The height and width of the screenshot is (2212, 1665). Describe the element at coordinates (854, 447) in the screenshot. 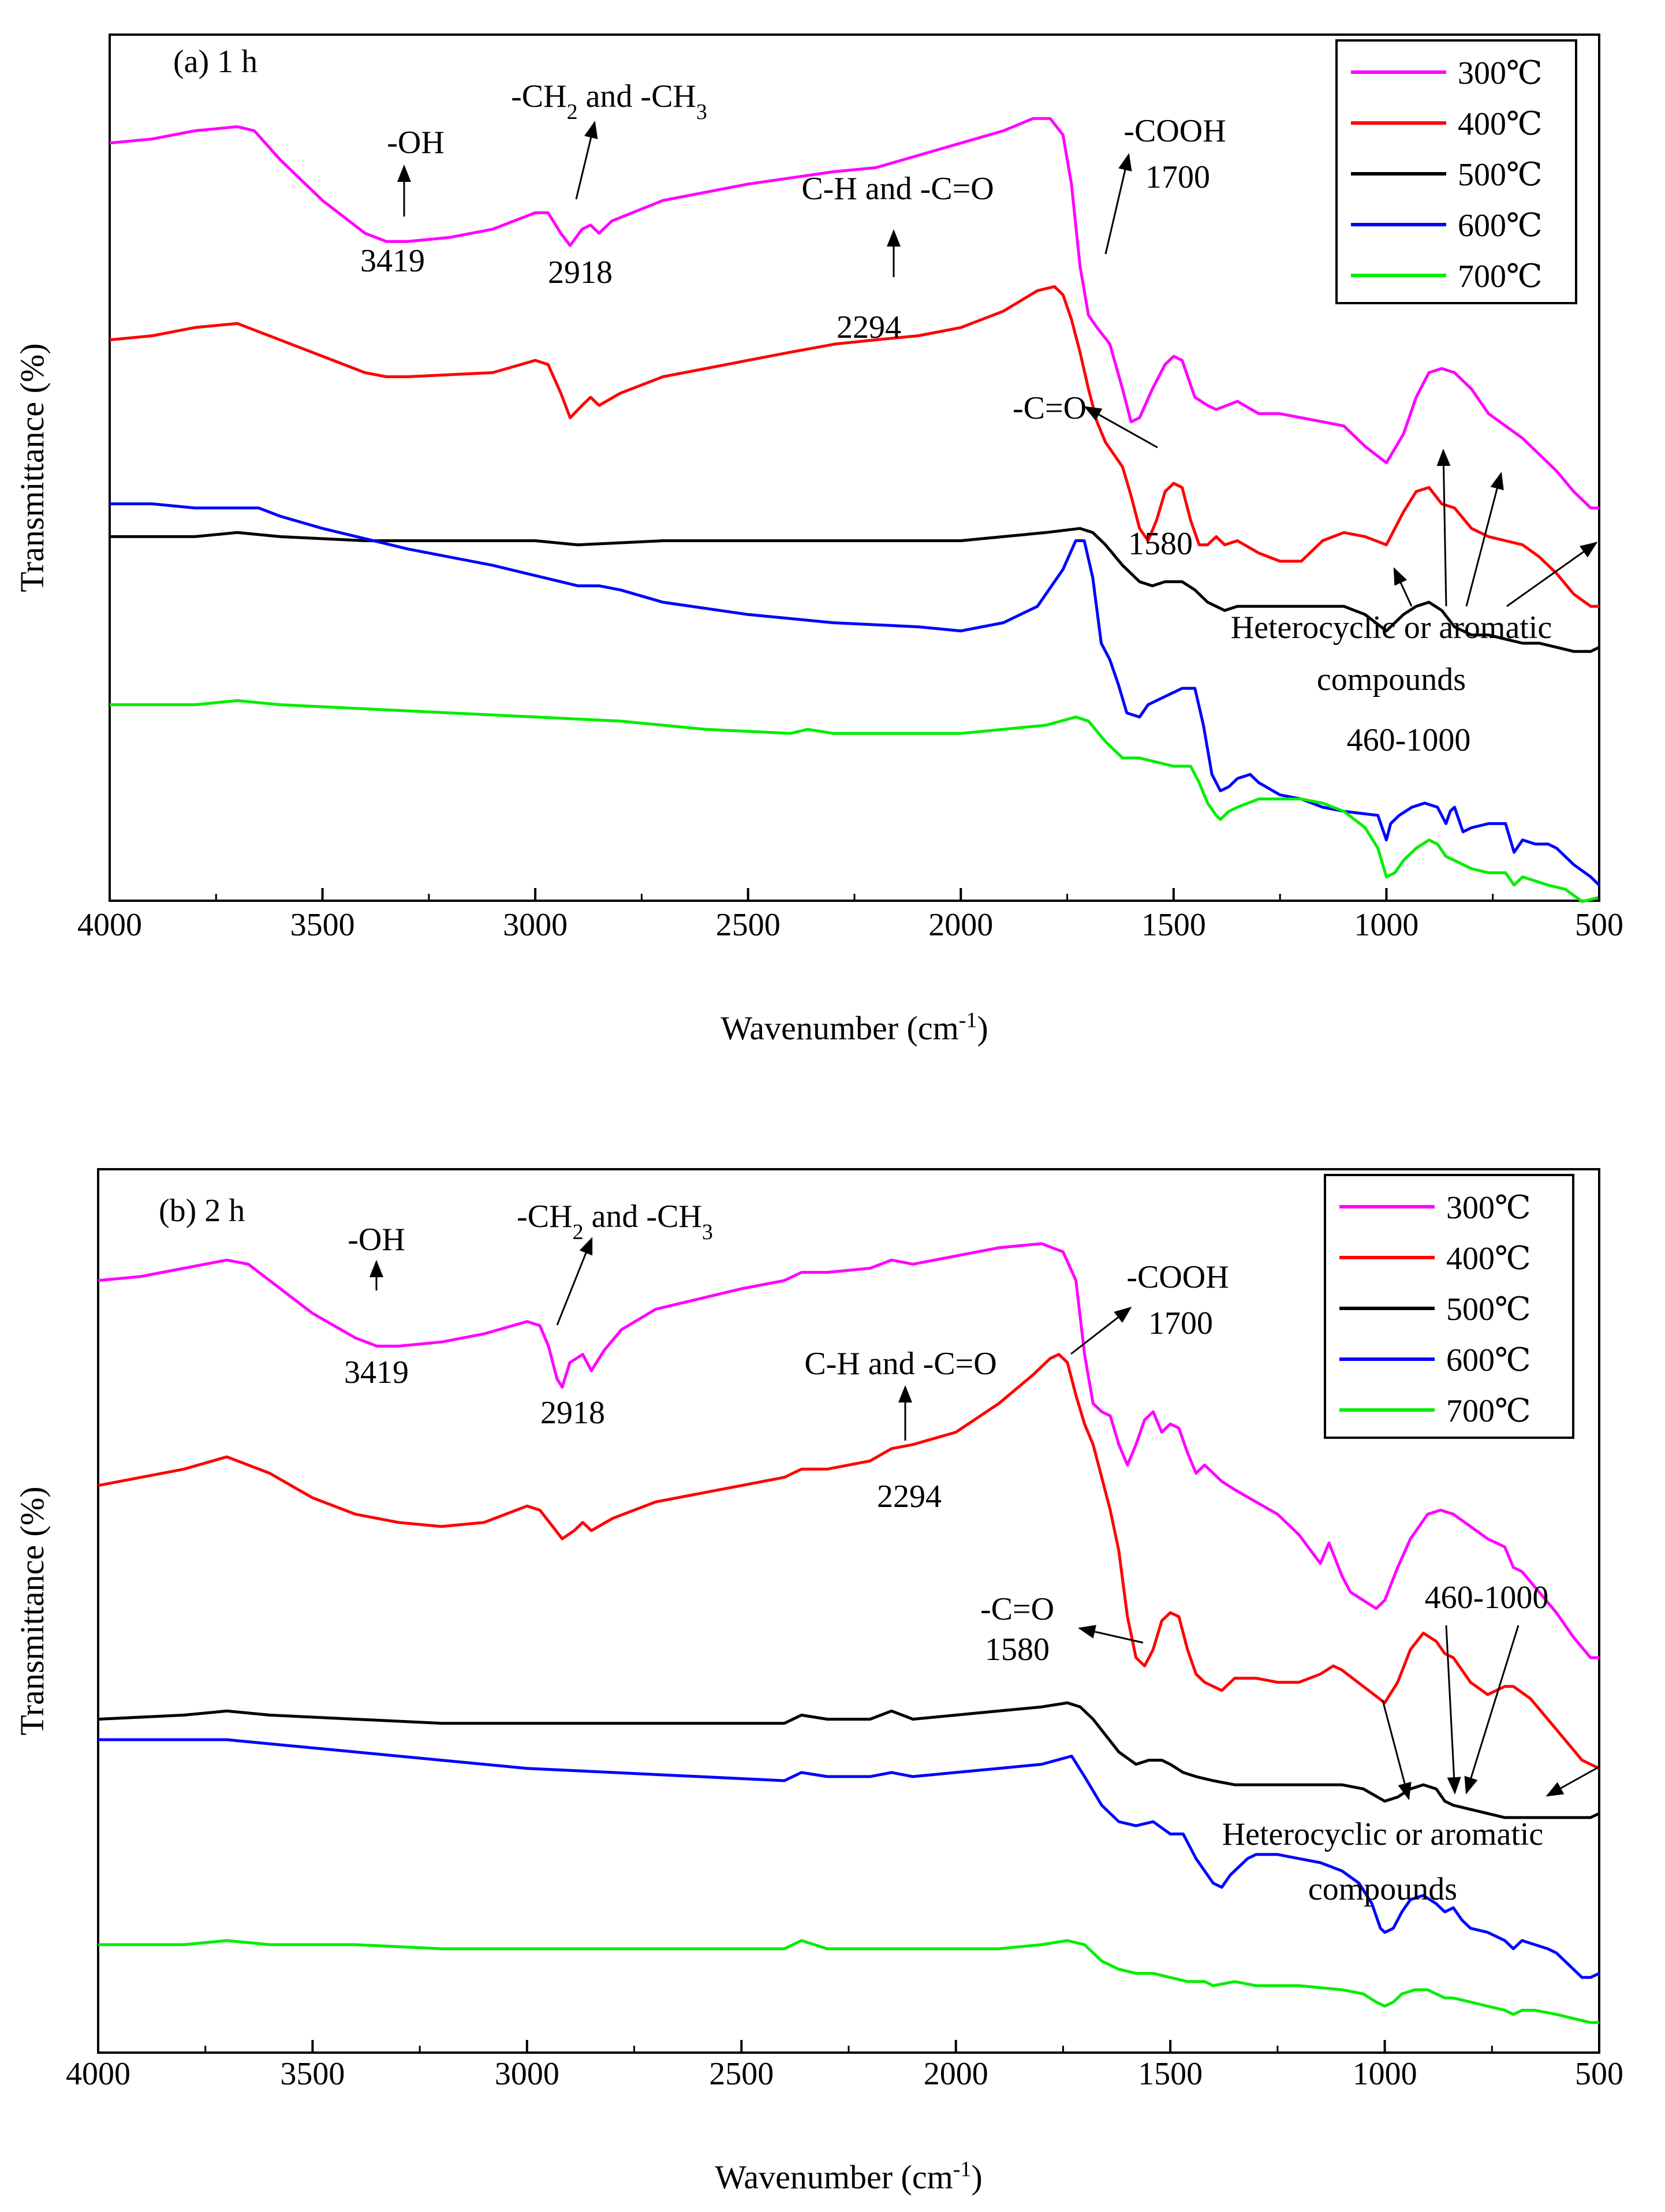

I see `series-line-400c` at that location.